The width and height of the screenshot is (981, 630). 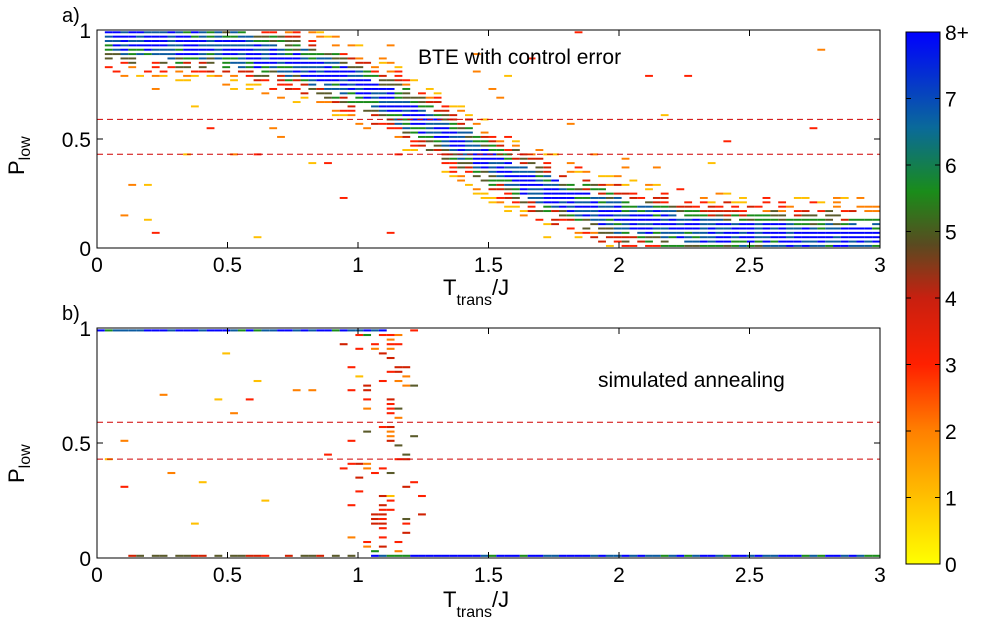 I want to click on y-tick-label: 0, so click(x=85, y=559).